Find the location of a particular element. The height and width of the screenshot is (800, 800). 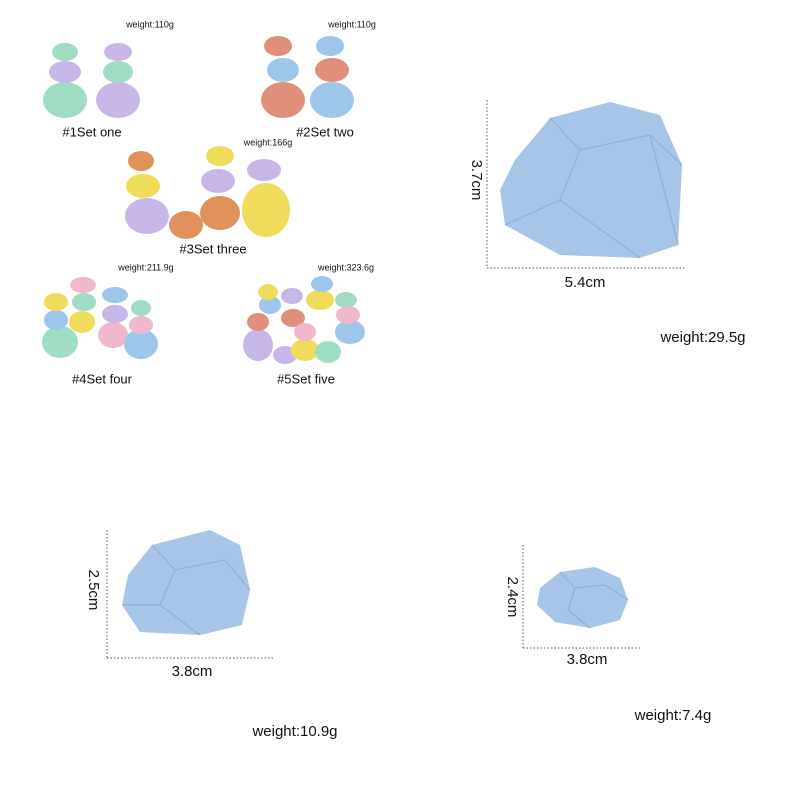

set-weight: weight:323.6g is located at coordinates (345, 267).